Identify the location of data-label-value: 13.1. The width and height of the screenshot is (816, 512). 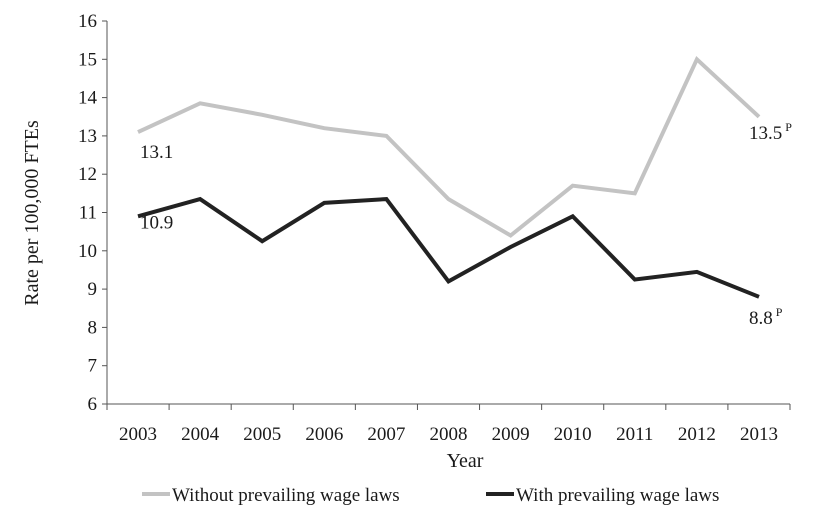
(156, 152).